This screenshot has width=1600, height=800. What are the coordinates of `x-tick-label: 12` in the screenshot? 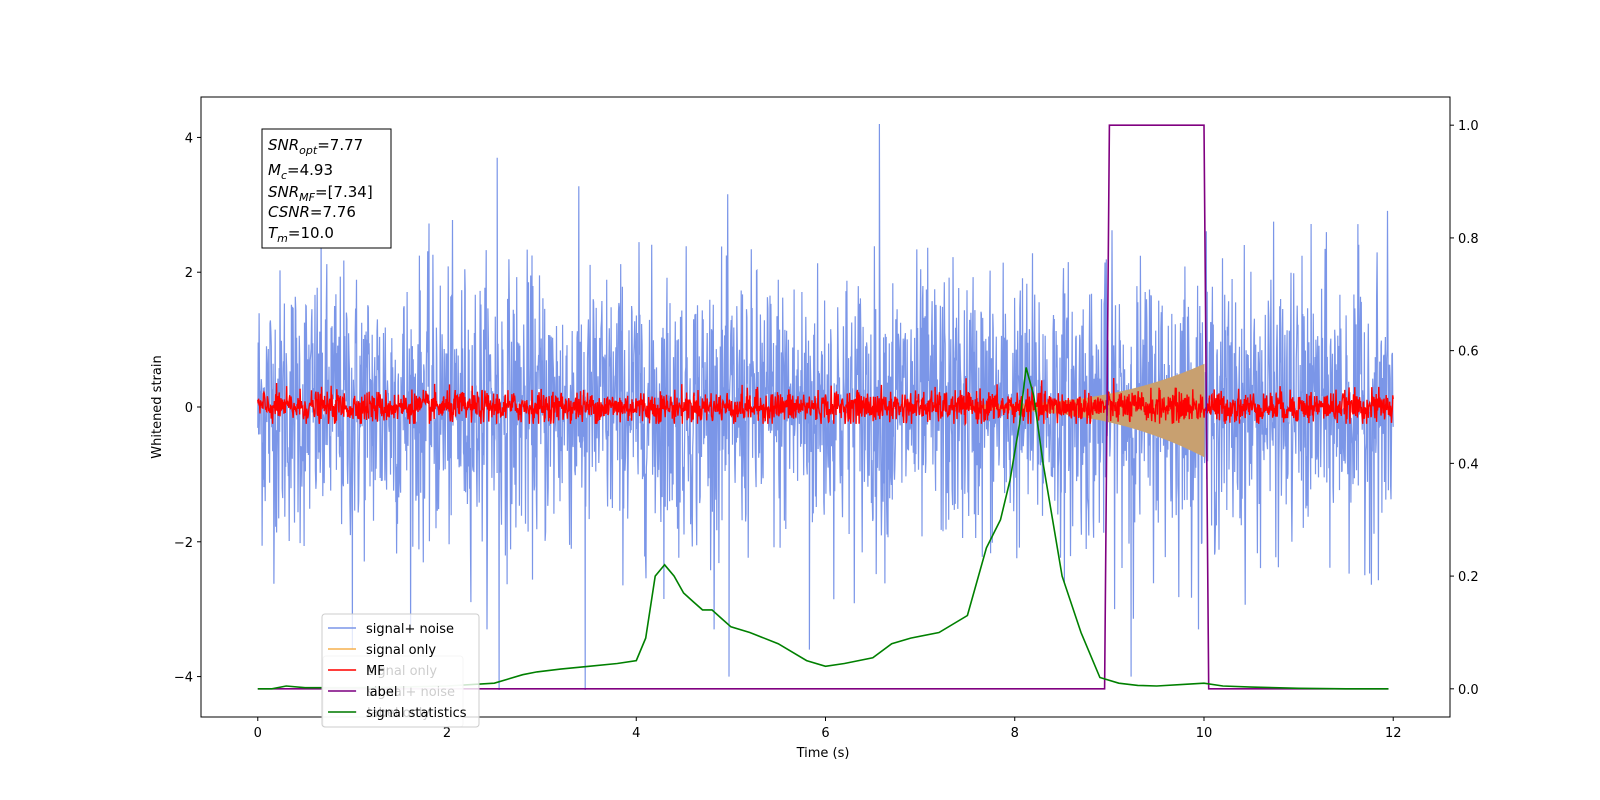 It's located at (1393, 733).